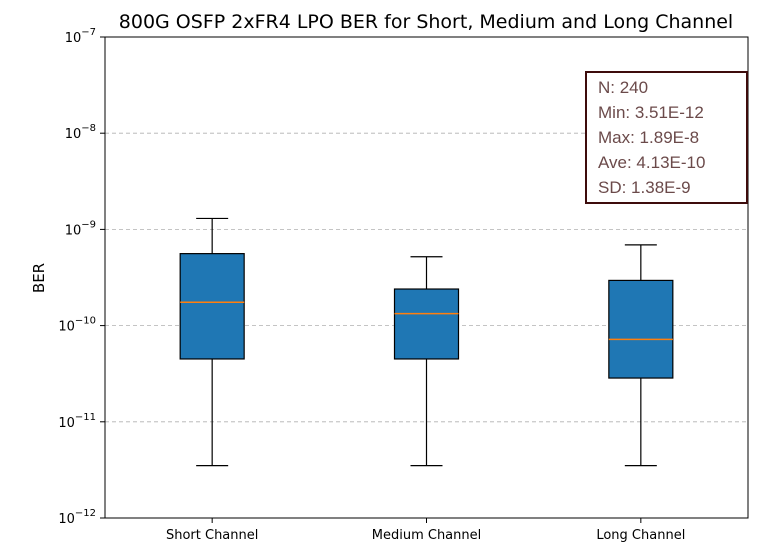  I want to click on x-tick-label: Medium Channel, so click(426, 535).